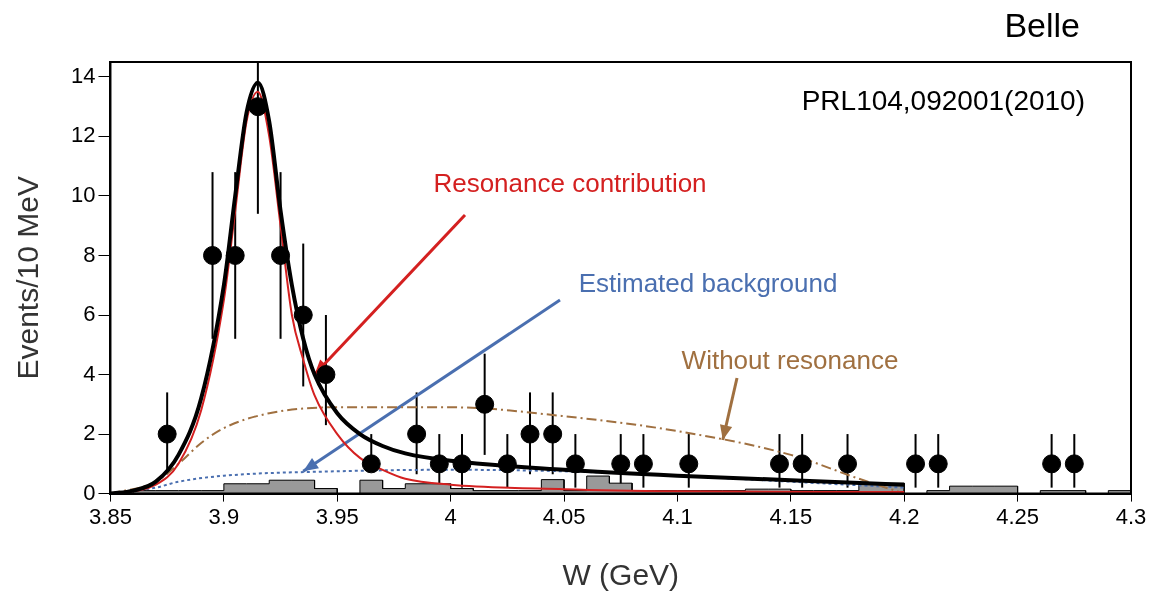 This screenshot has height=603, width=1151. Describe the element at coordinates (708, 283) in the screenshot. I see `annotation: Estimated background` at that location.